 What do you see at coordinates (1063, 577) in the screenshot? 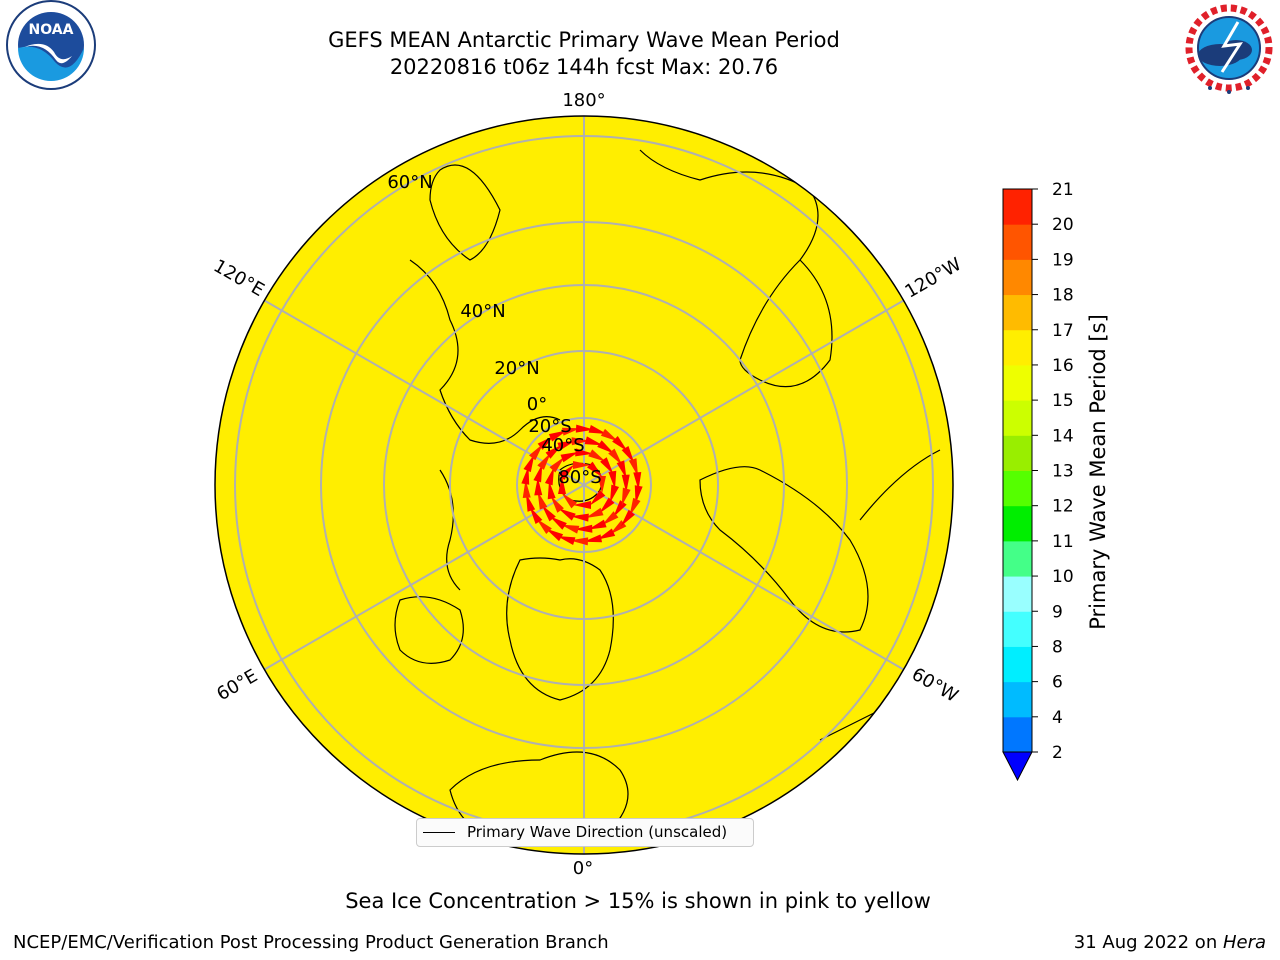
I see `colorbar-tick-label: 10` at bounding box center [1063, 577].